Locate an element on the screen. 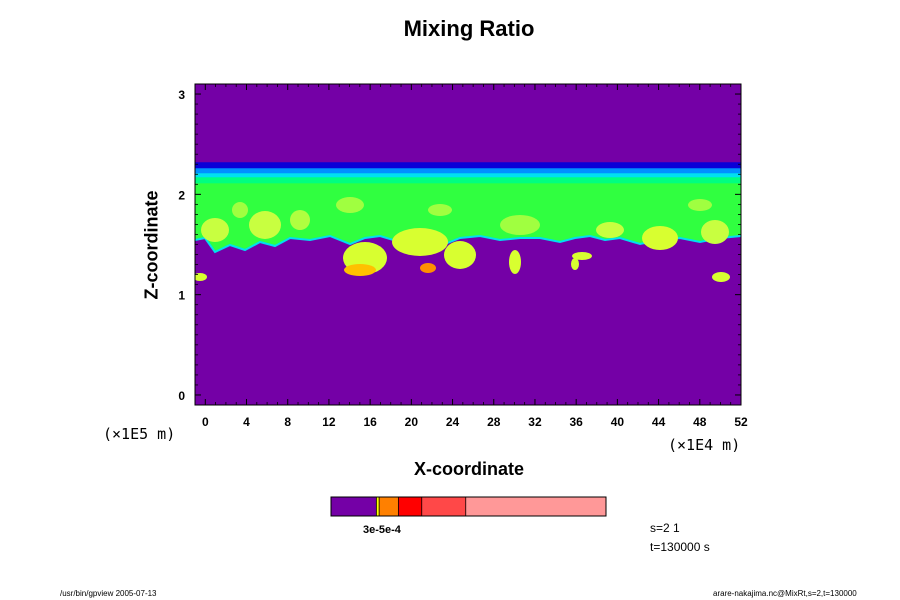  x-tick-label: 24 is located at coordinates (453, 422).